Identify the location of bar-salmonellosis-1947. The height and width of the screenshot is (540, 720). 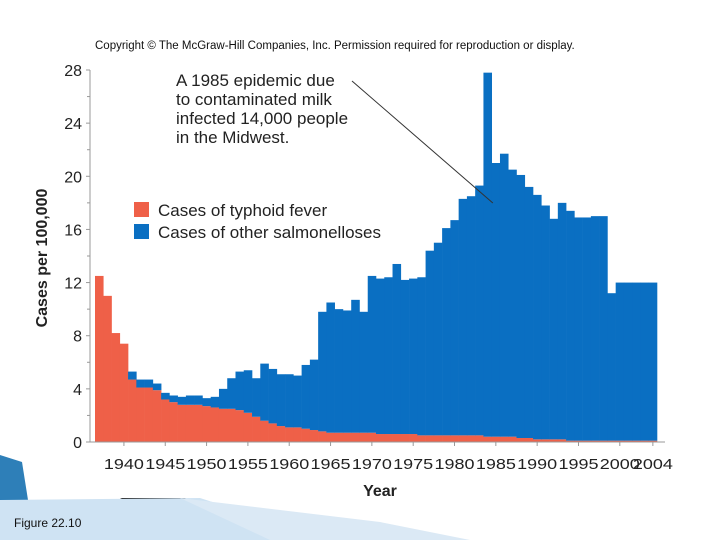
(182, 400).